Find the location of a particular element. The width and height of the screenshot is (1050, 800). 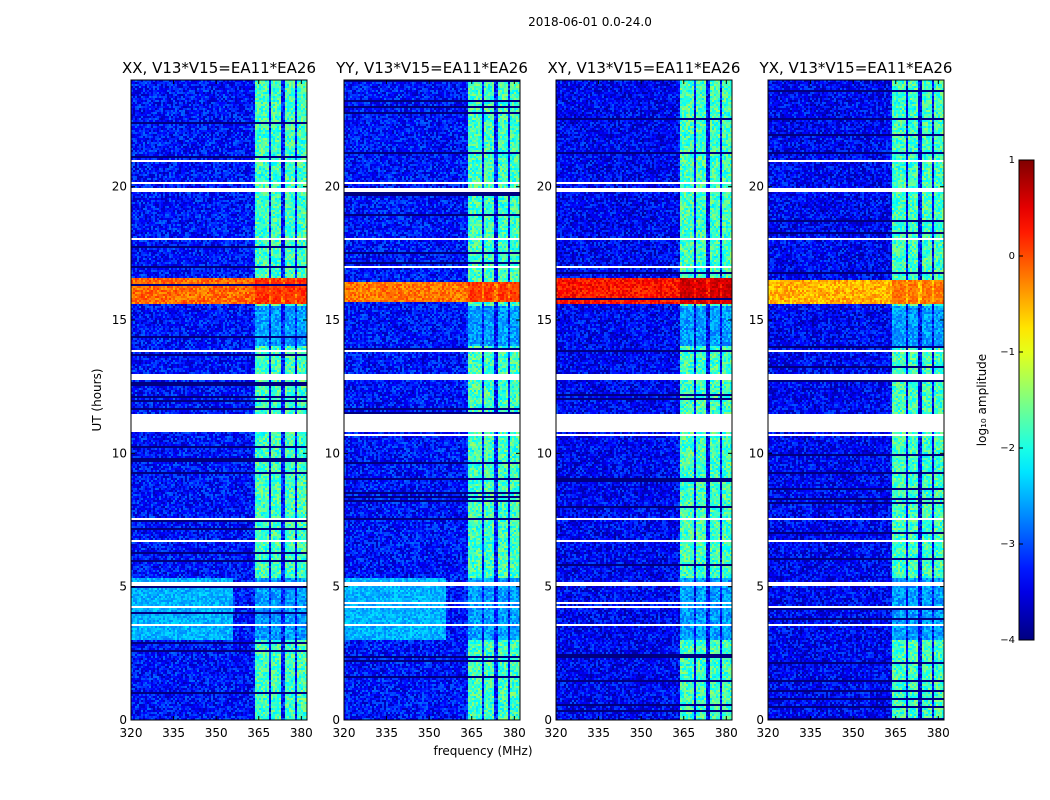

colorbar-gradient is located at coordinates (1026, 400).